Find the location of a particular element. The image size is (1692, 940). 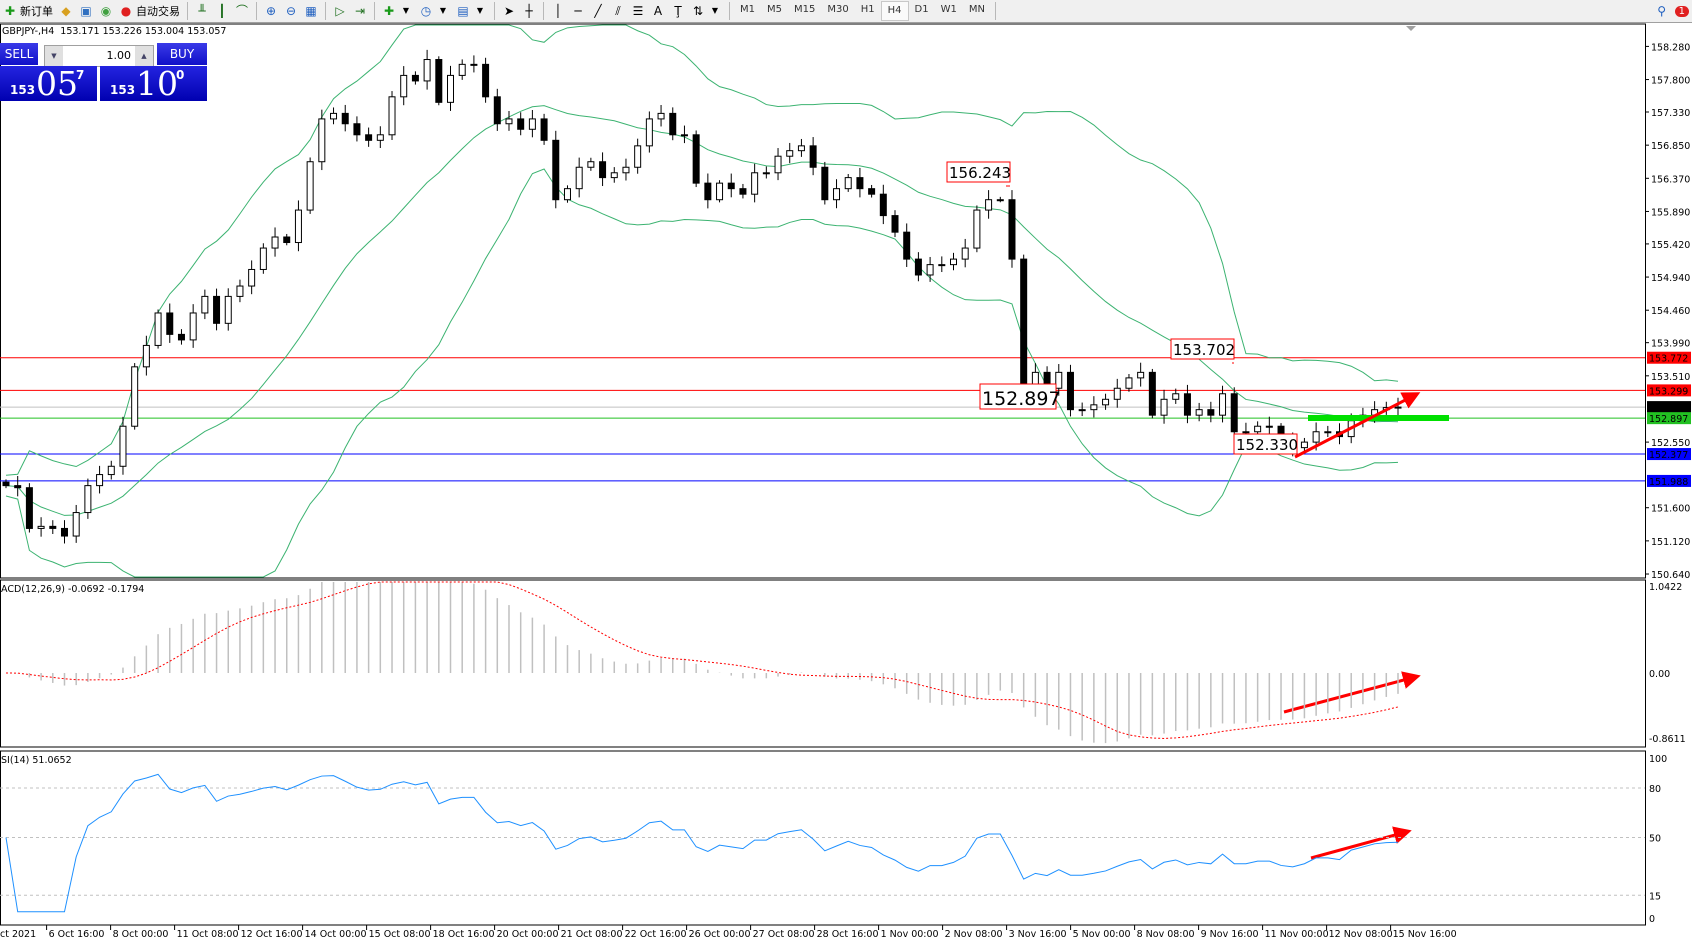

horizontal-line-button: ─ is located at coordinates (578, 11).